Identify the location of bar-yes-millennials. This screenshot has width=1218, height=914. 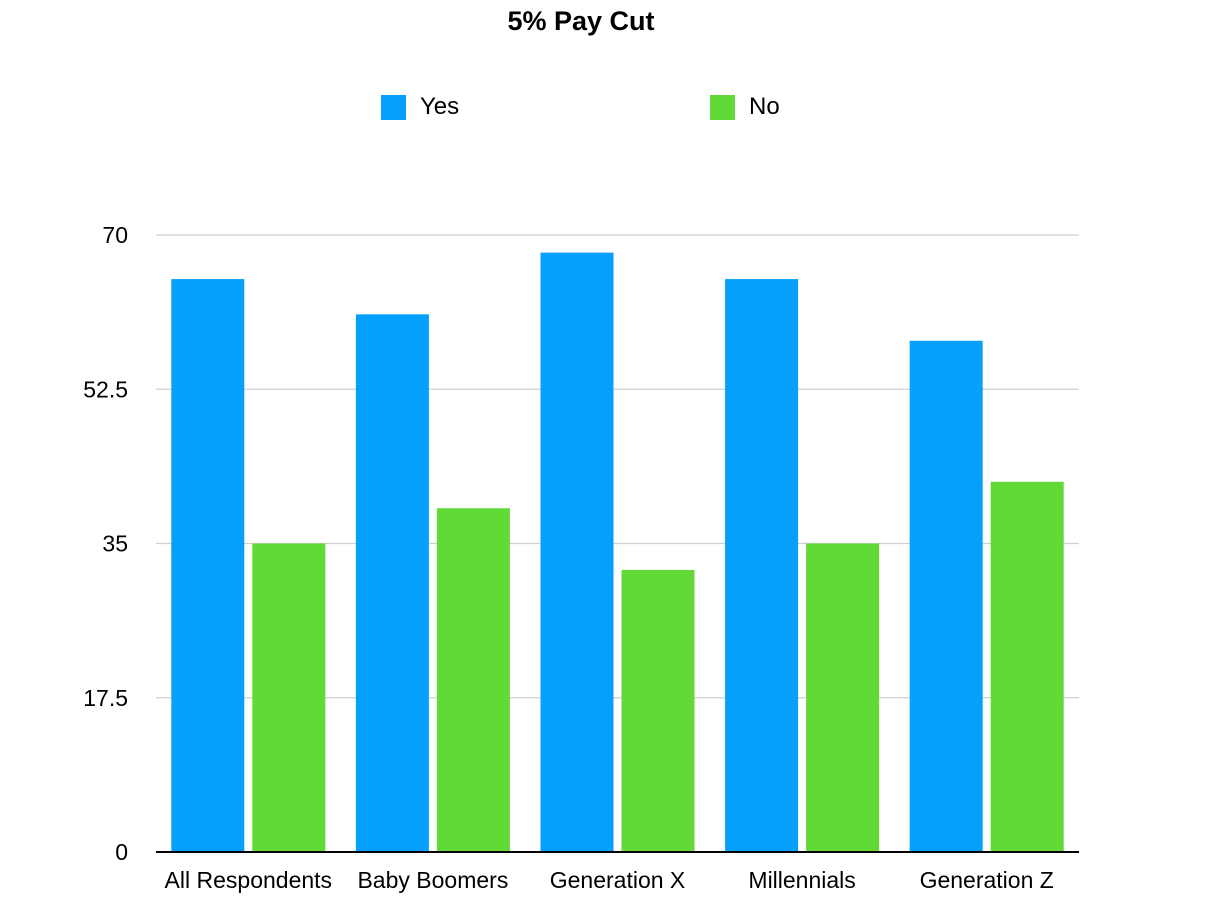
(762, 566).